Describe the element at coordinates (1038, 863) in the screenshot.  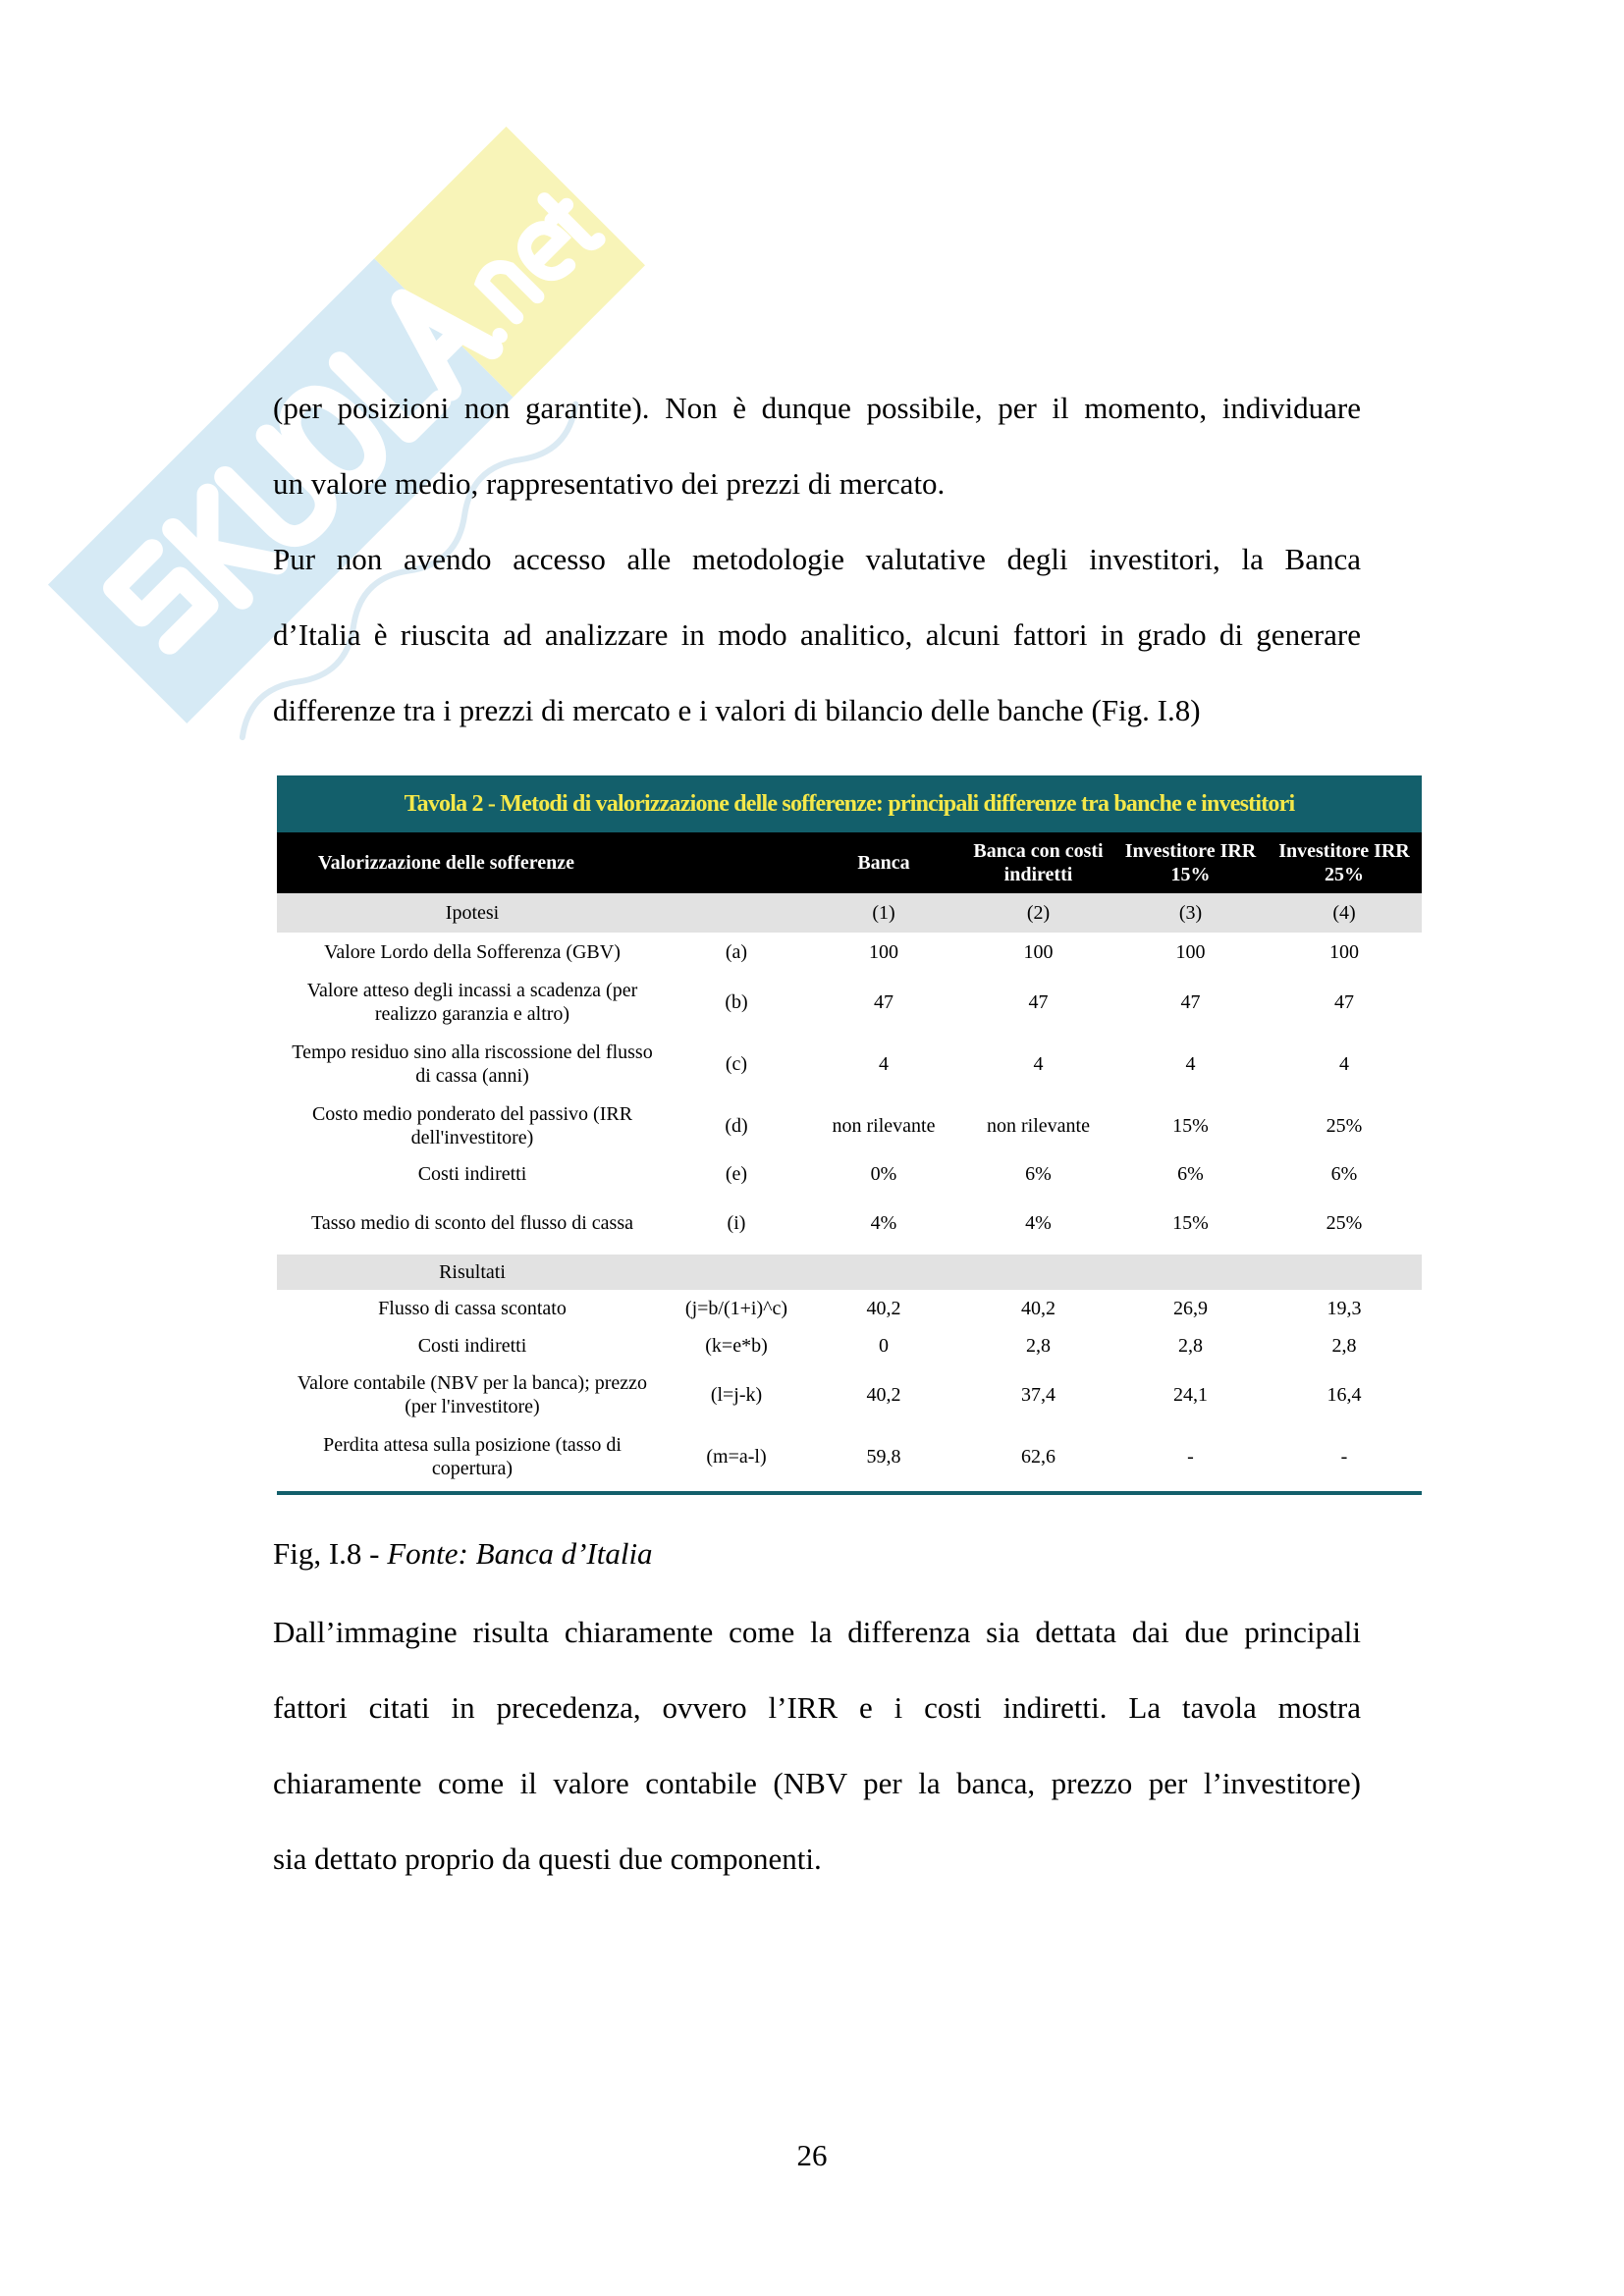
I see `column-header: Banca con costi indiretti` at that location.